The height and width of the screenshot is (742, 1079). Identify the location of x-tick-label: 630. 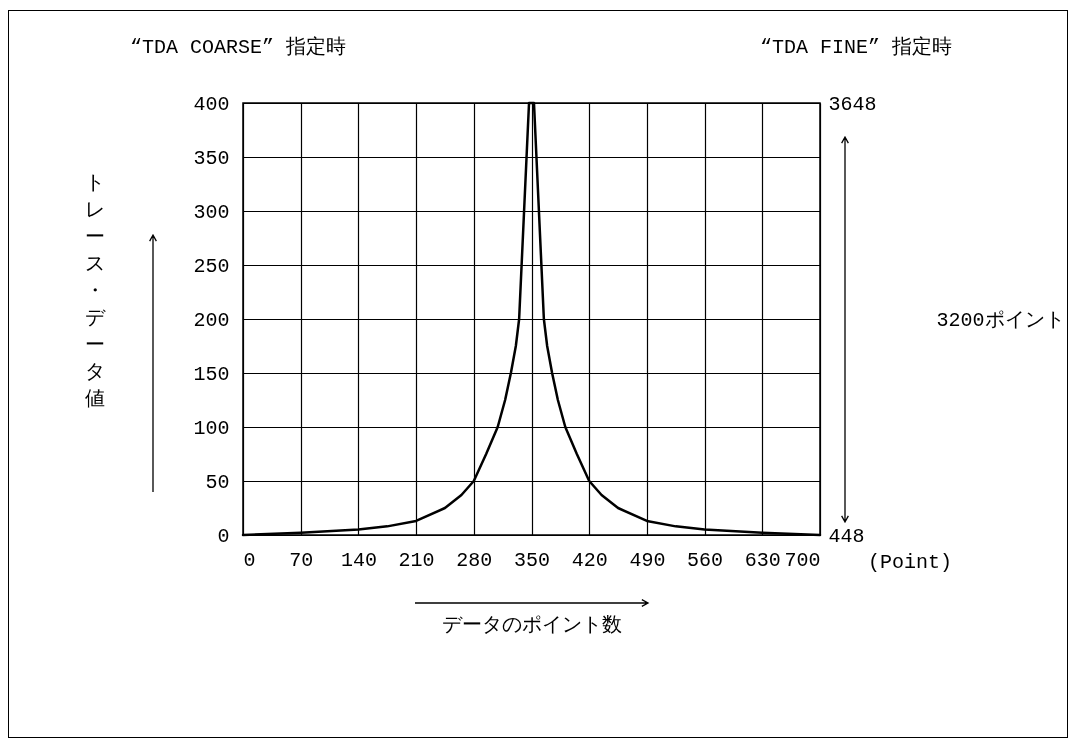
(762, 560).